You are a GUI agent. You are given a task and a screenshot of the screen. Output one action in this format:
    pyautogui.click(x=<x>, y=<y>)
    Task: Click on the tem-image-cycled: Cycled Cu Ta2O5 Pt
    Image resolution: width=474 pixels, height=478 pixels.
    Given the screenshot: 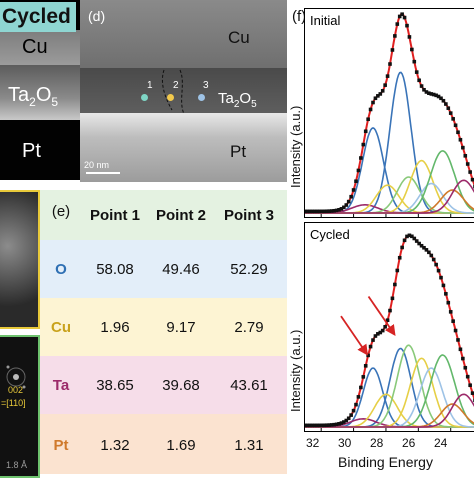 What is the action you would take?
    pyautogui.click(x=40, y=90)
    